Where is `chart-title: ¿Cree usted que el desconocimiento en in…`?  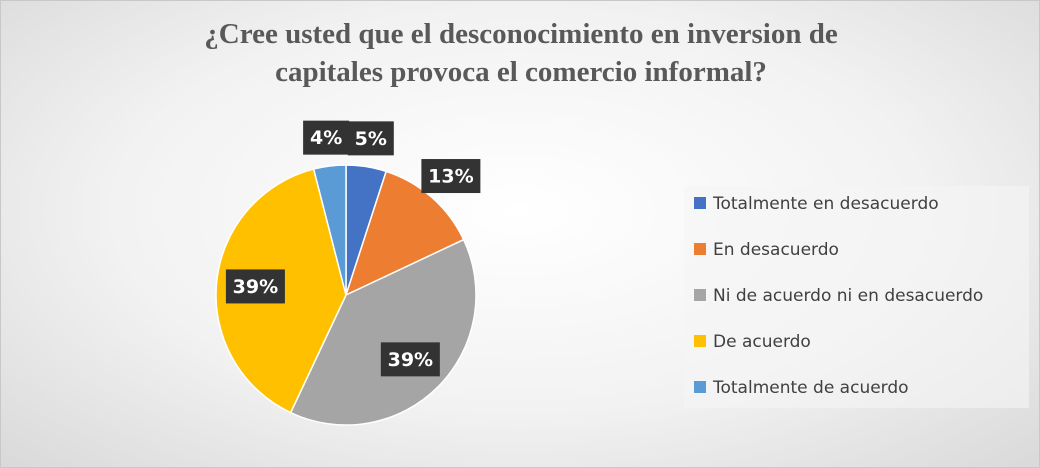 chart-title: ¿Cree usted que el desconocimiento en in… is located at coordinates (521, 53).